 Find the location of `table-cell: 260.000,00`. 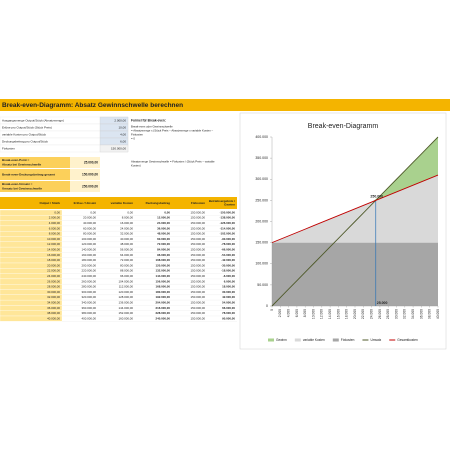

table-cell: 260.000,00 is located at coordinates (89, 281).